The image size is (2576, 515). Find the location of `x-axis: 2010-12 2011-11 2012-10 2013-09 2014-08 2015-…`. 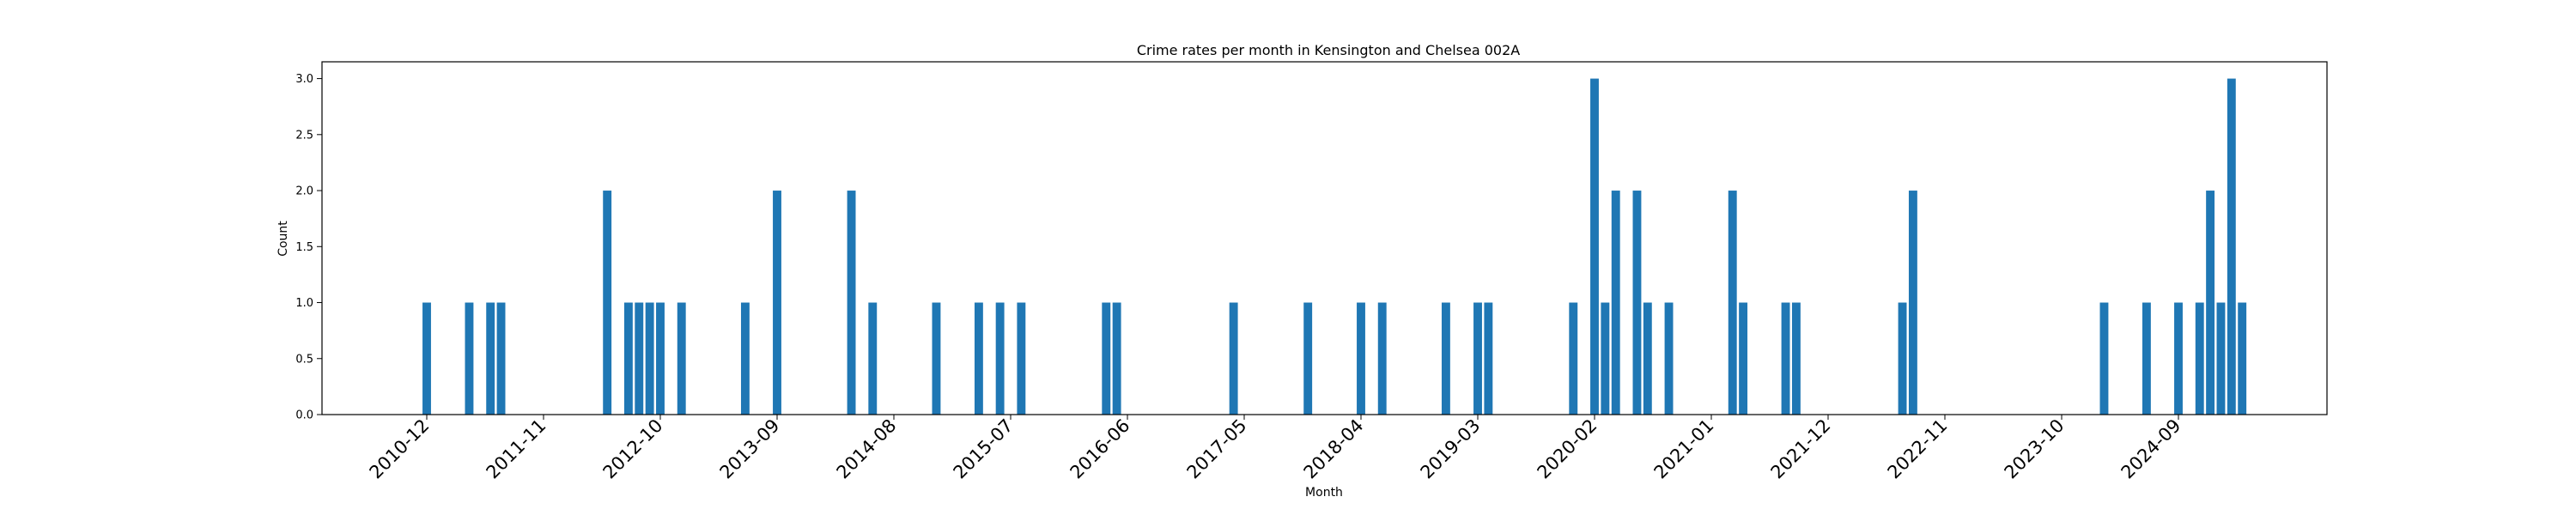

x-axis: 2010-12 2011-11 2012-10 2013-09 2014-08 2015-… is located at coordinates (1276, 449).